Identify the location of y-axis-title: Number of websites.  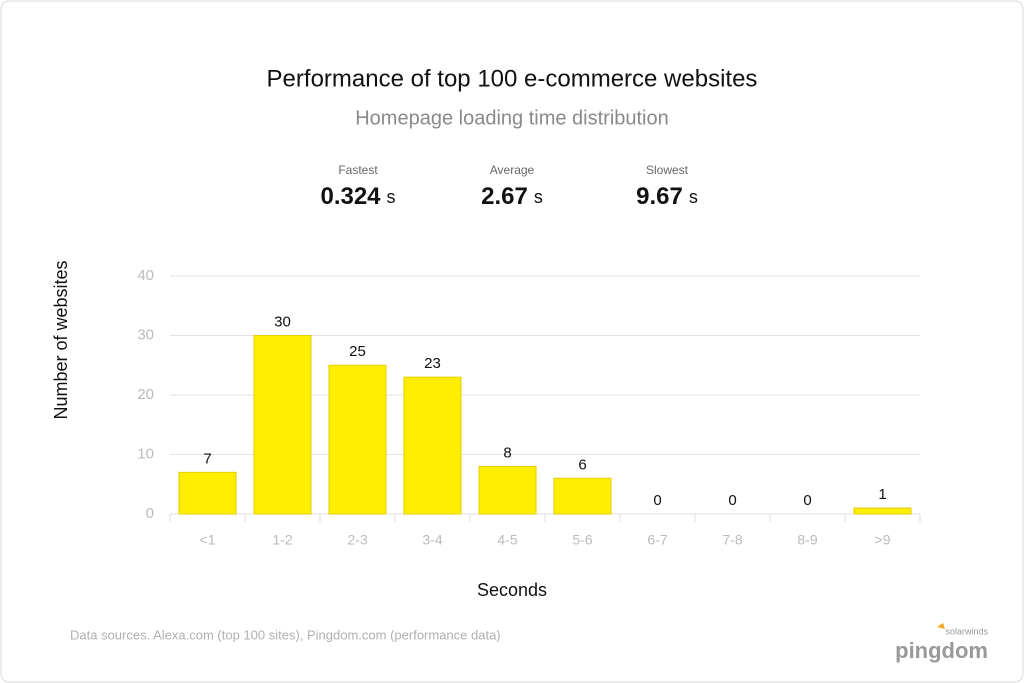
(61, 339).